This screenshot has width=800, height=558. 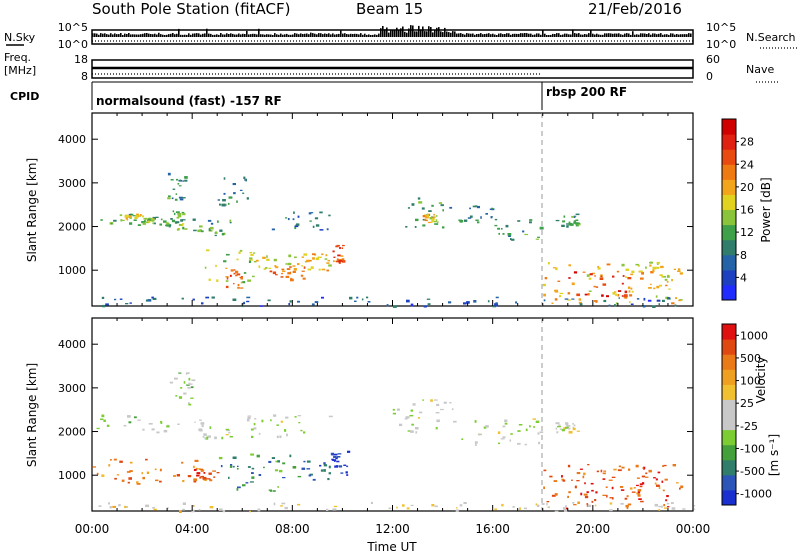 I want to click on colorbar-tick-label: 4, so click(x=743, y=277).